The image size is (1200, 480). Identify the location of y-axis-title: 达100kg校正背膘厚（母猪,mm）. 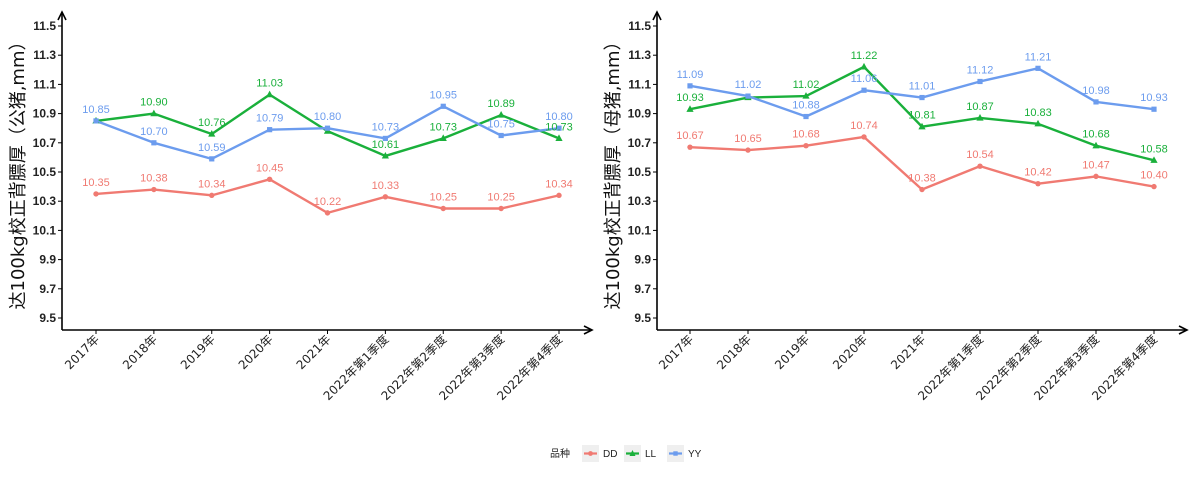
(613, 171).